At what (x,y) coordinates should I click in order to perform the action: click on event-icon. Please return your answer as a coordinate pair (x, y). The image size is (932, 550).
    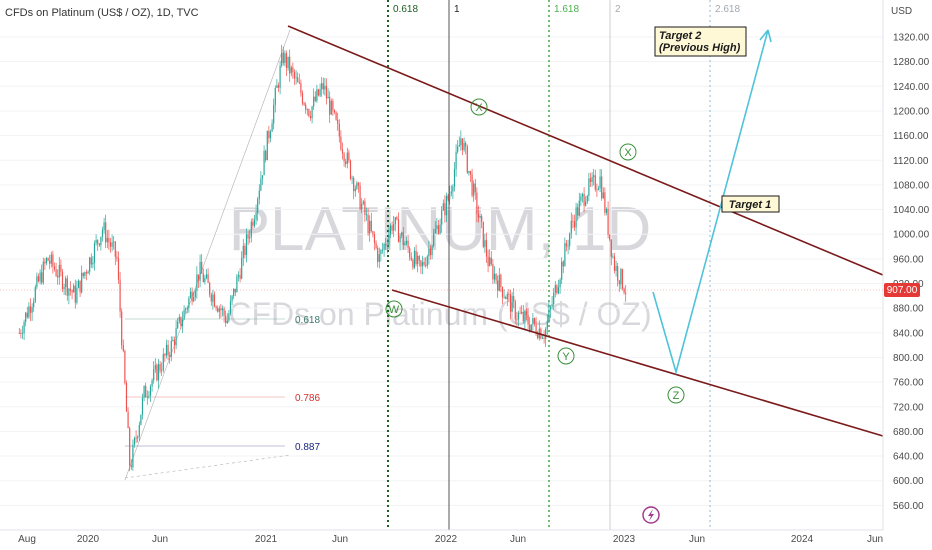
    Looking at the image, I should click on (651, 515).